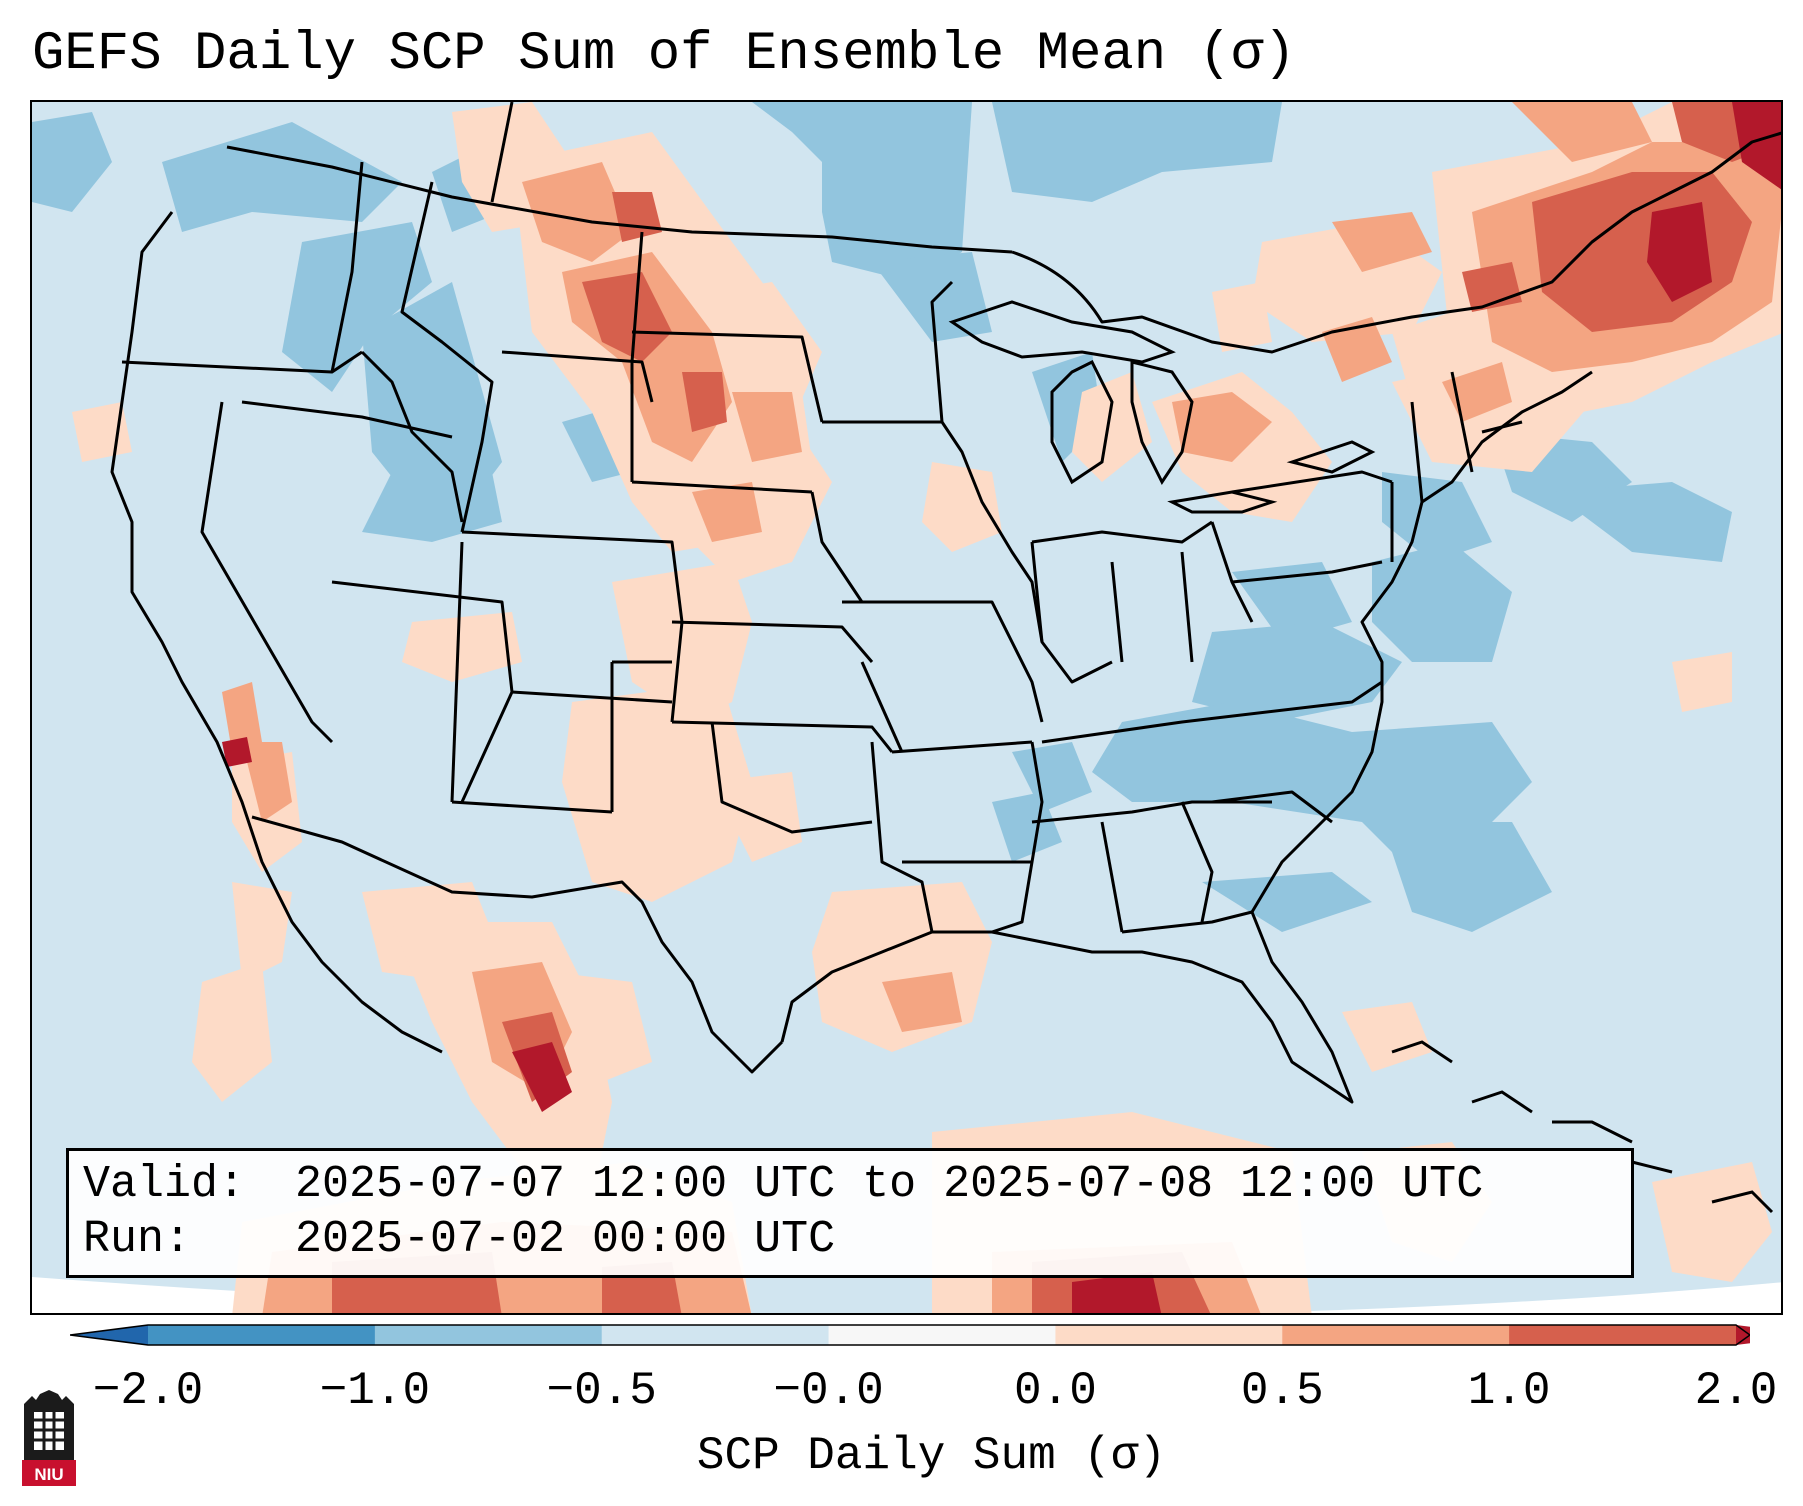 The height and width of the screenshot is (1506, 1803). Describe the element at coordinates (375, 1391) in the screenshot. I see `colorbar-tick-label: −1.0` at that location.